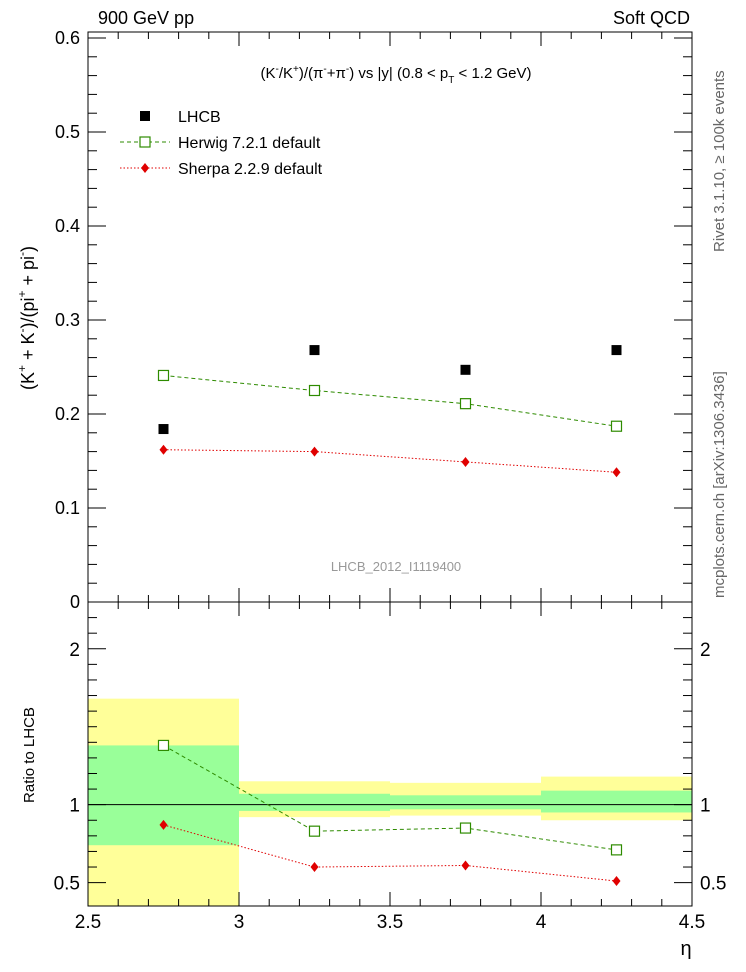 This screenshot has width=746, height=972. What do you see at coordinates (396, 566) in the screenshot?
I see `analysis-label: LHCB_2012_I1119400` at bounding box center [396, 566].